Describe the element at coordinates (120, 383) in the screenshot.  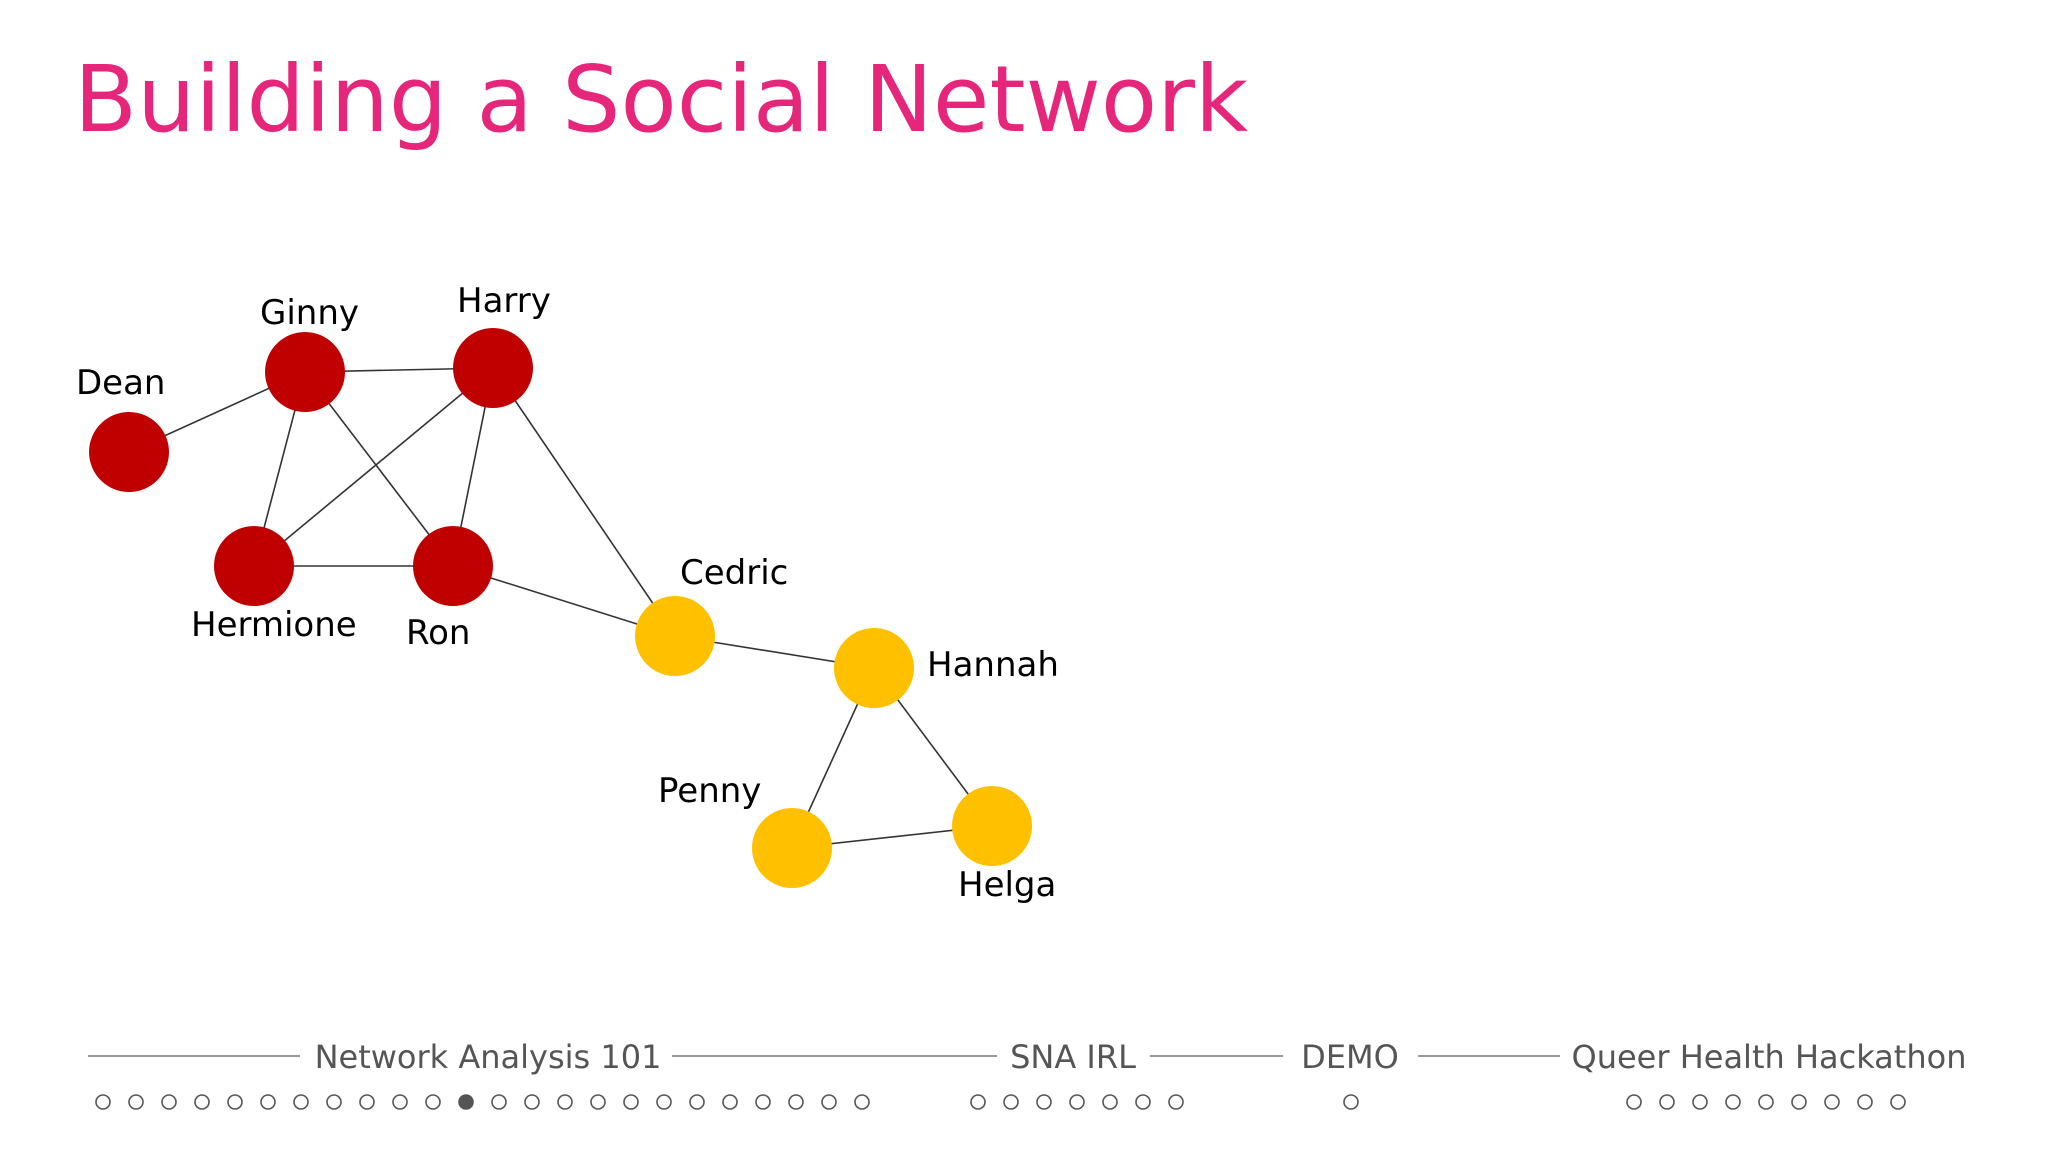
I see `node-label-dean: Dean` at that location.